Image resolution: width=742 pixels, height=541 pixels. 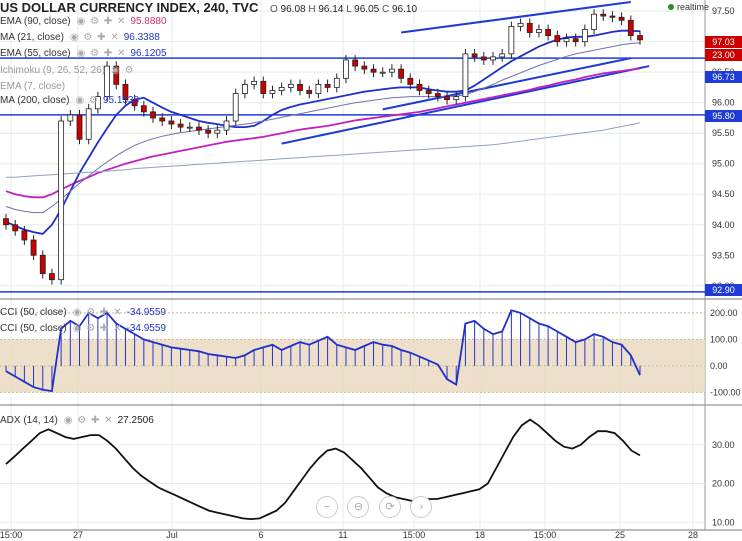 I want to click on adx-tick-label: 20.00, so click(x=723, y=484).